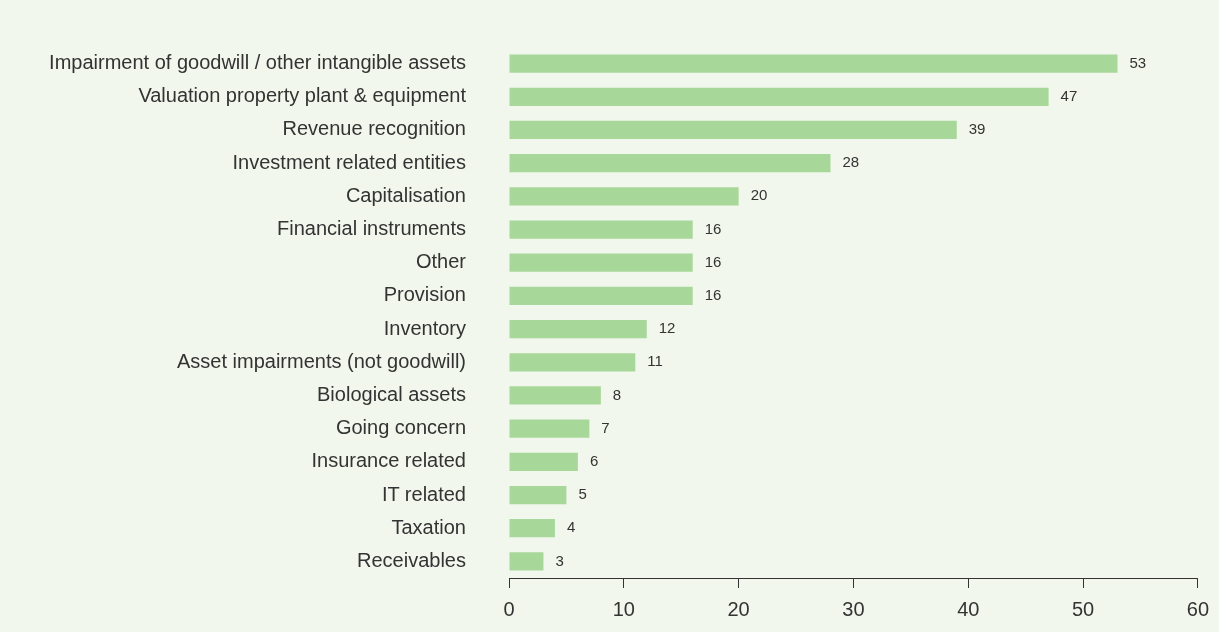 This screenshot has height=632, width=1219. What do you see at coordinates (667, 328) in the screenshot?
I see `data-label: 12` at bounding box center [667, 328].